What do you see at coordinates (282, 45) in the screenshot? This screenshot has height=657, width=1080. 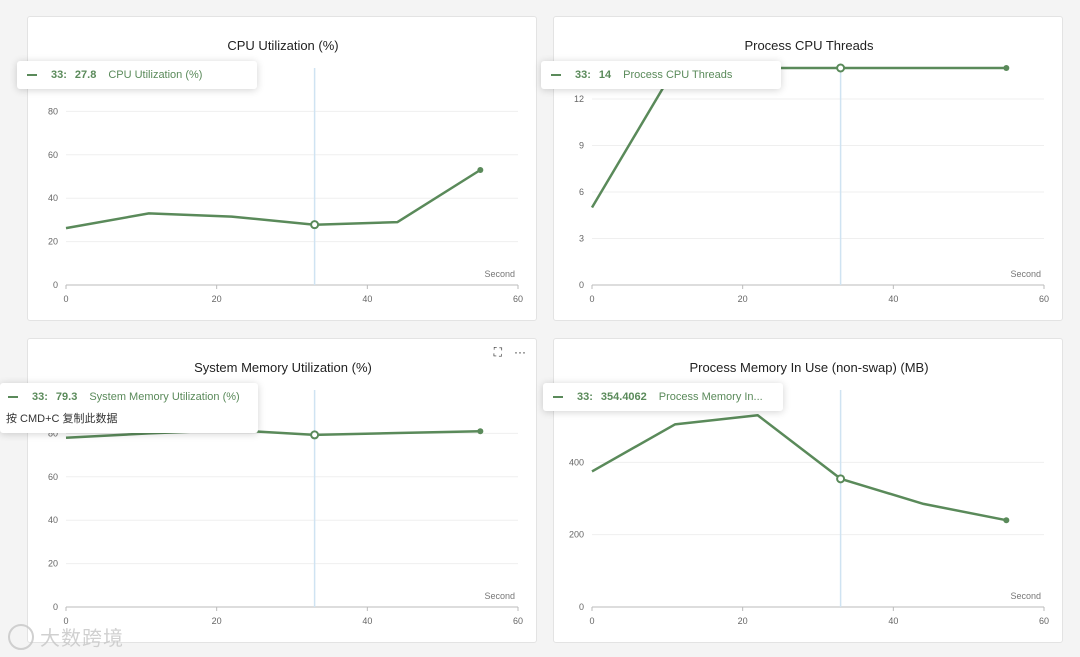 I see `chart-title: CPU Utilization (%)` at bounding box center [282, 45].